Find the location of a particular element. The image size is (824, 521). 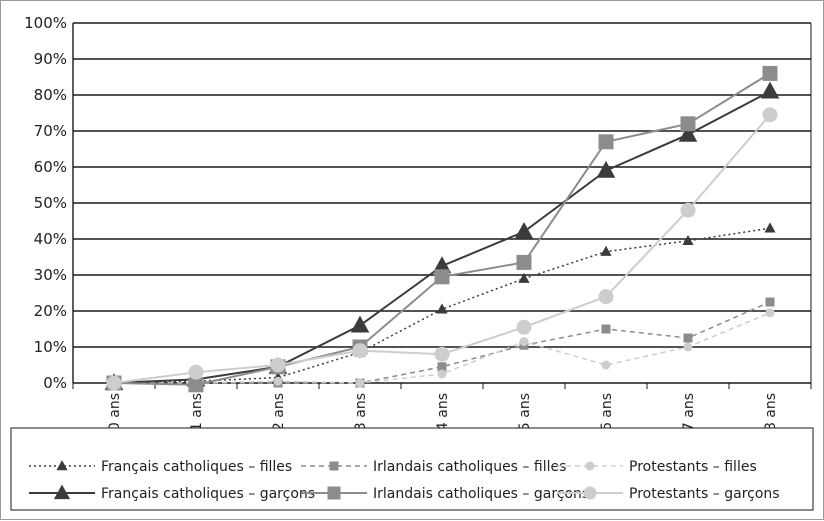

legend-item: Français catholiques – filles is located at coordinates (160, 467).